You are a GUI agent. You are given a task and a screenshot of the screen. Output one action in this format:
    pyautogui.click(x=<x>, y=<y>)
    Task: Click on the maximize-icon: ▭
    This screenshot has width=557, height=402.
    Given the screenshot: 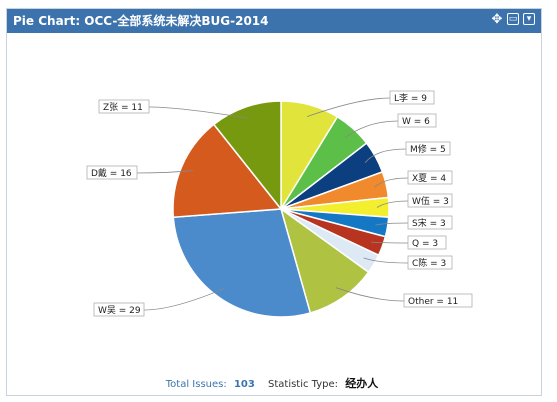 What is the action you would take?
    pyautogui.click(x=513, y=19)
    